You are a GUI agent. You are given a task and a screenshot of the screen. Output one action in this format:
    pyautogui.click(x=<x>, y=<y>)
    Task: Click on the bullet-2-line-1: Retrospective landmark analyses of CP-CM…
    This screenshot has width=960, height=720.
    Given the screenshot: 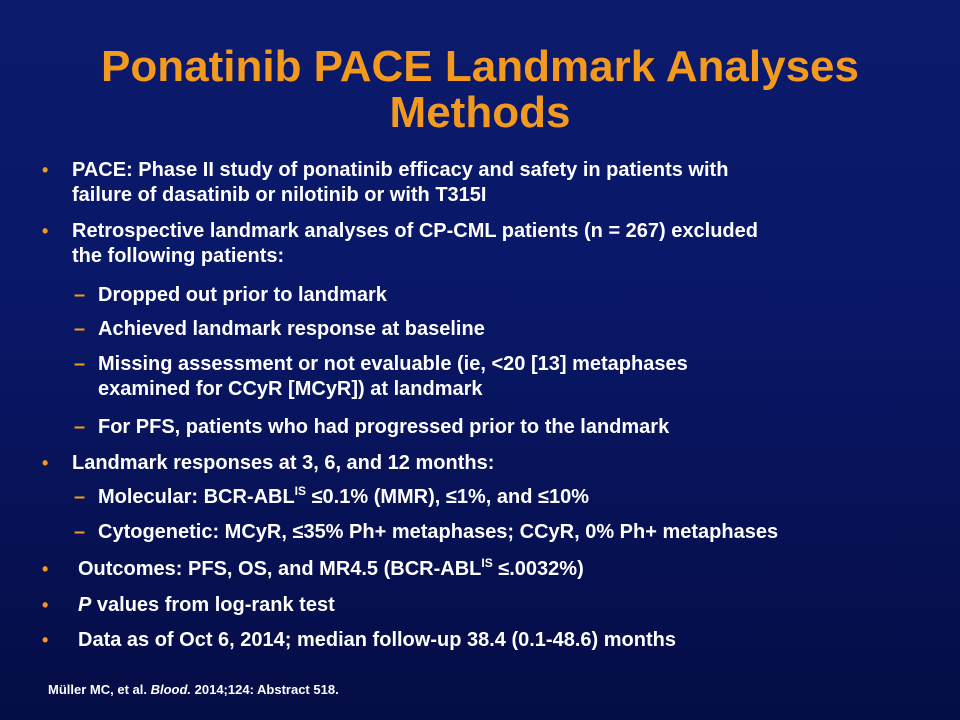 What is the action you would take?
    pyautogui.click(x=415, y=231)
    